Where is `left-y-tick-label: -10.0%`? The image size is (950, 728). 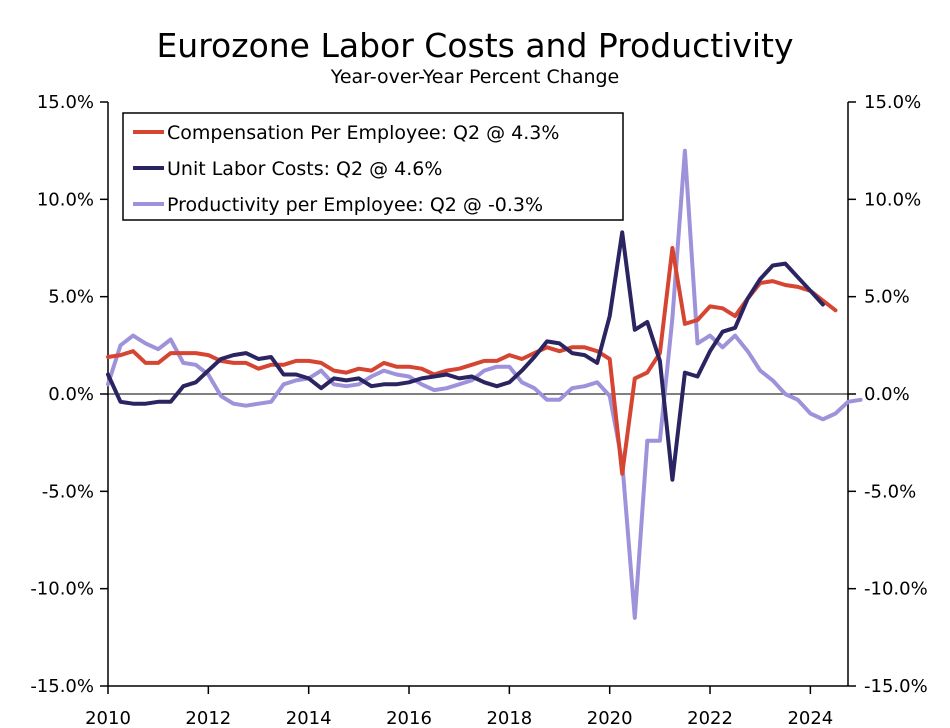 left-y-tick-label: -10.0% is located at coordinates (62, 589).